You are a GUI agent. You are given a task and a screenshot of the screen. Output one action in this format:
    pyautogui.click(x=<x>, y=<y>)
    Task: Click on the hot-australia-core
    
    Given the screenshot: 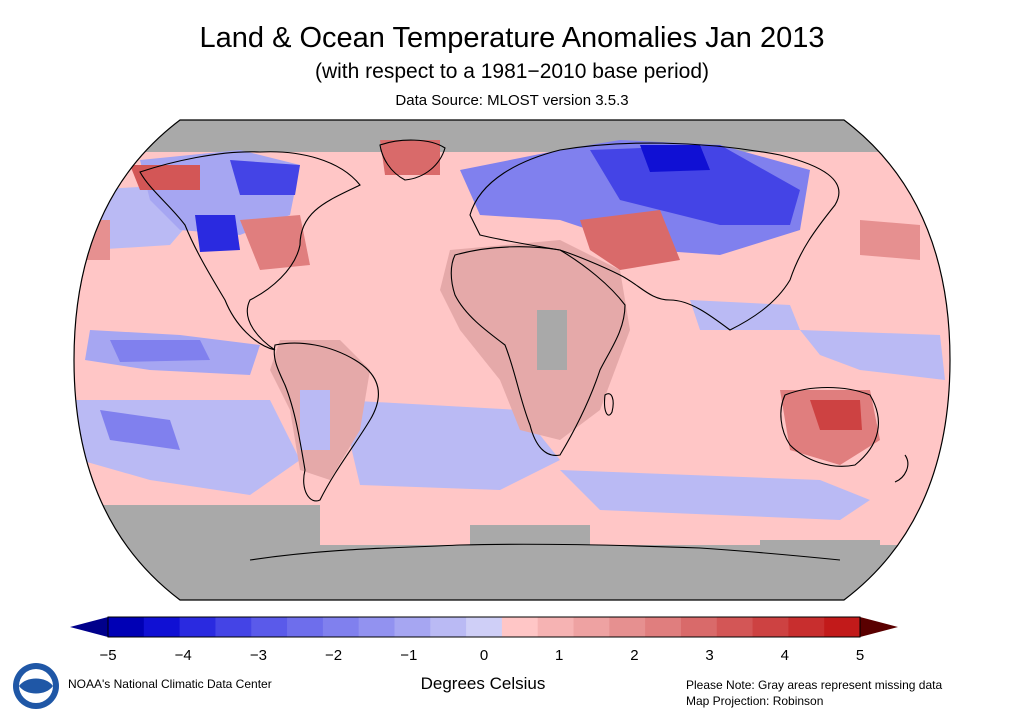 What is the action you would take?
    pyautogui.click(x=836, y=415)
    